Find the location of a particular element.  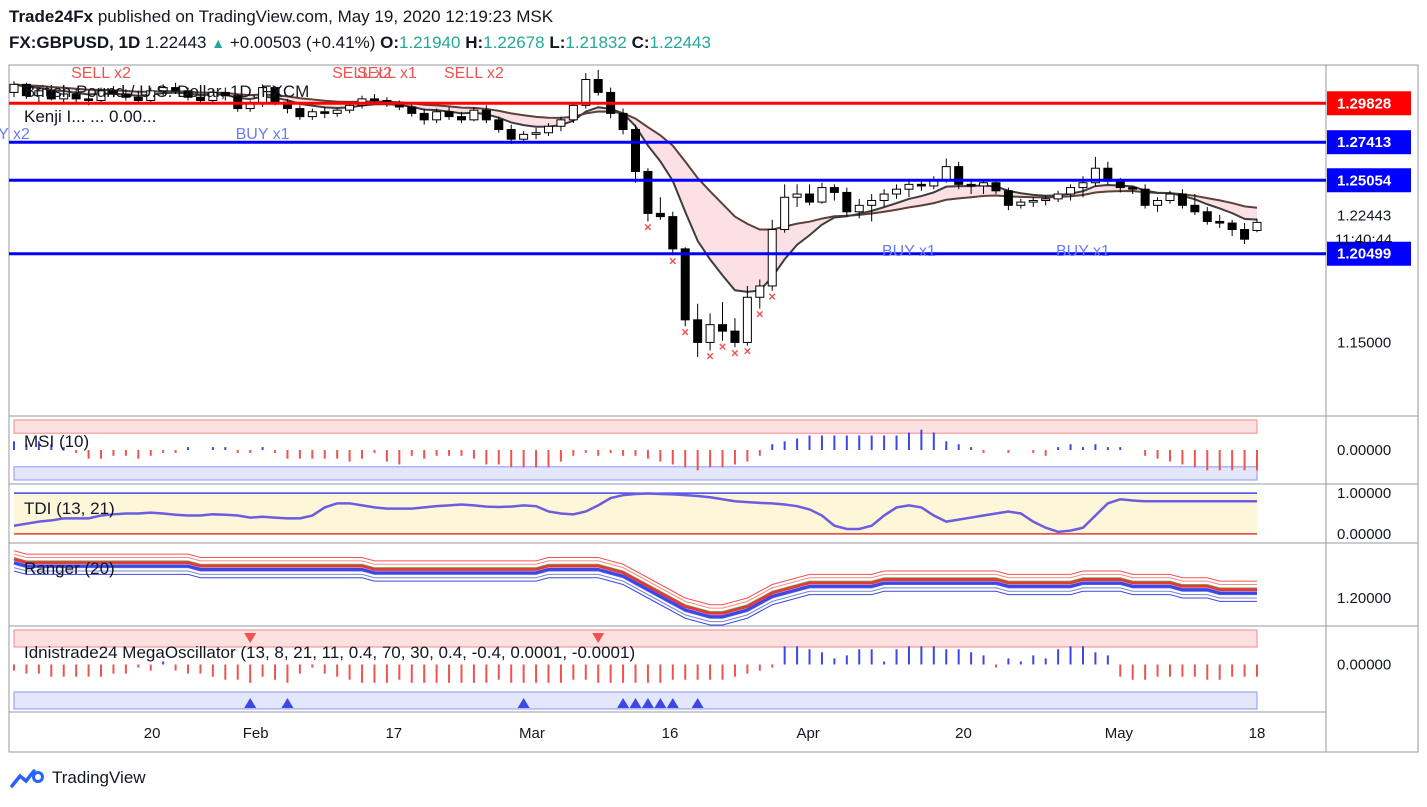

level-label-1.29828: 1.29828 is located at coordinates (1364, 103).